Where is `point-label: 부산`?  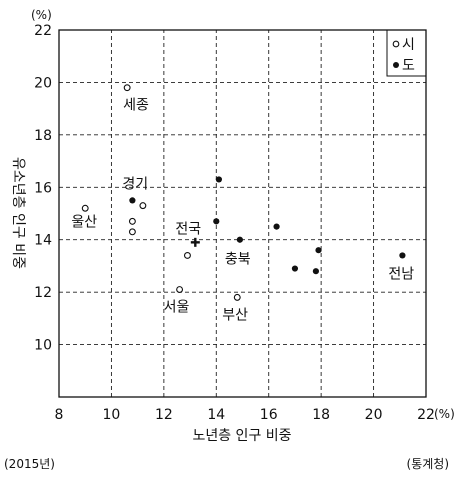
point-label: 부산 is located at coordinates (235, 315).